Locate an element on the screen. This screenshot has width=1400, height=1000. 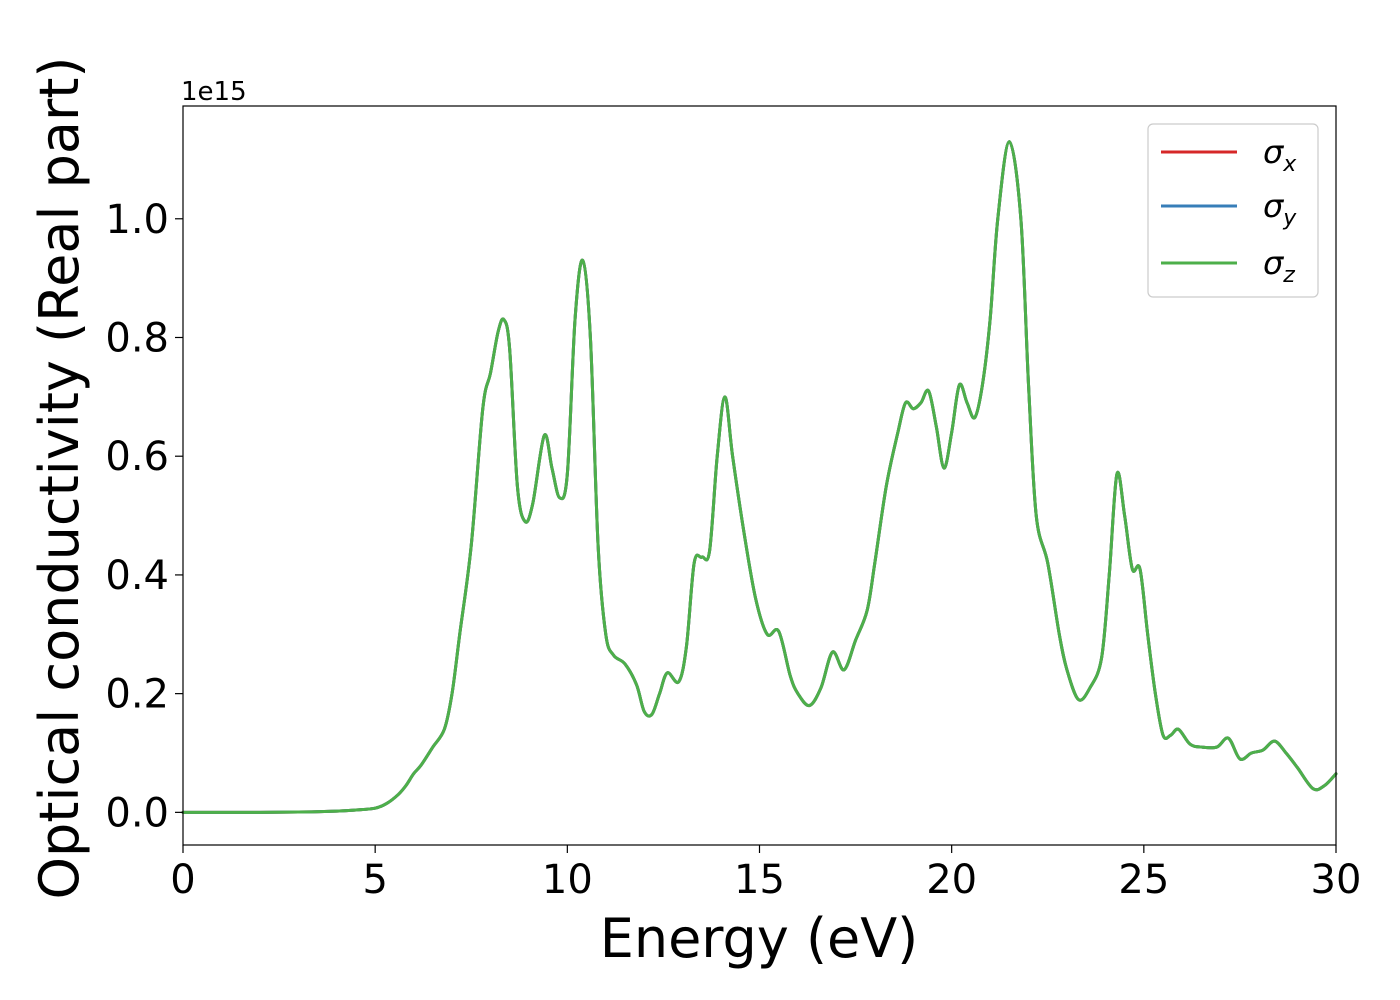
x-tick-label: 30 is located at coordinates (1336, 880).